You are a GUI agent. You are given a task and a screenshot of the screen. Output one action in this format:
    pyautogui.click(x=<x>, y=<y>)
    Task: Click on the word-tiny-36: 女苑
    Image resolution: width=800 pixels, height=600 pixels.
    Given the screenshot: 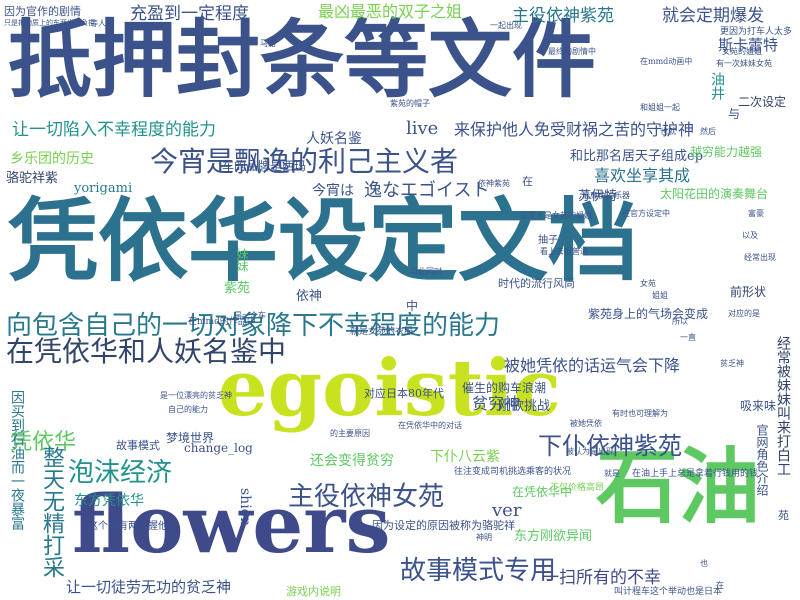 What is the action you would take?
    pyautogui.click(x=648, y=283)
    